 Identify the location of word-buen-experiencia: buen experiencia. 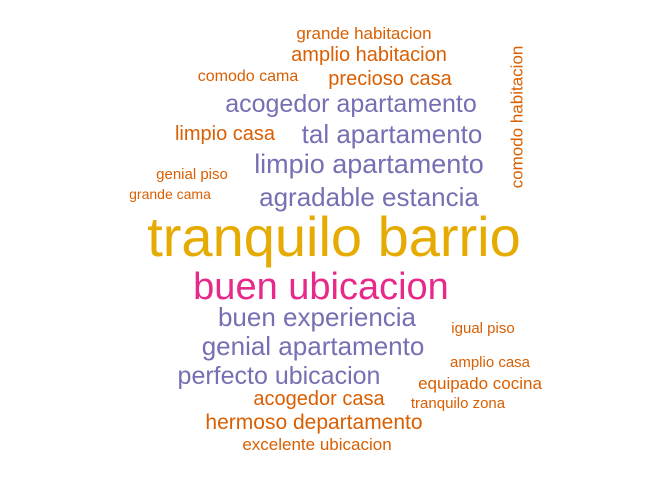
(317, 317).